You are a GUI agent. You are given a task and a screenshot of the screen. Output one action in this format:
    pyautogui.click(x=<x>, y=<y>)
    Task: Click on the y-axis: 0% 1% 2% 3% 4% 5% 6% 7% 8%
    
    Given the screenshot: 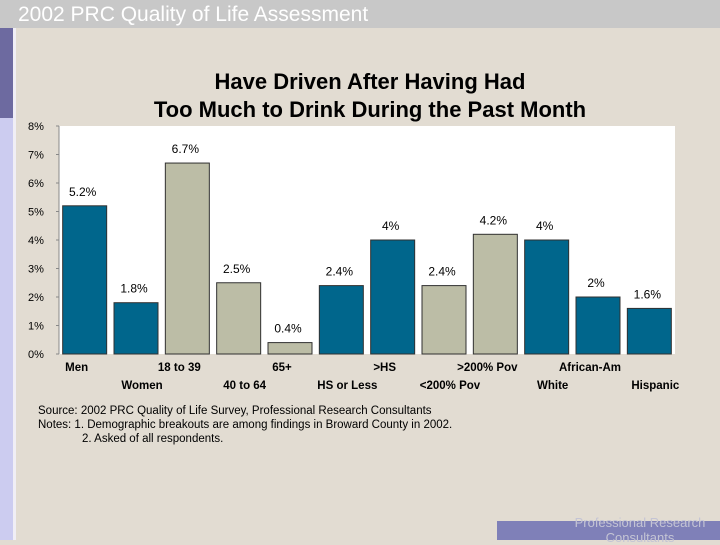 What is the action you would take?
    pyautogui.click(x=44, y=241)
    